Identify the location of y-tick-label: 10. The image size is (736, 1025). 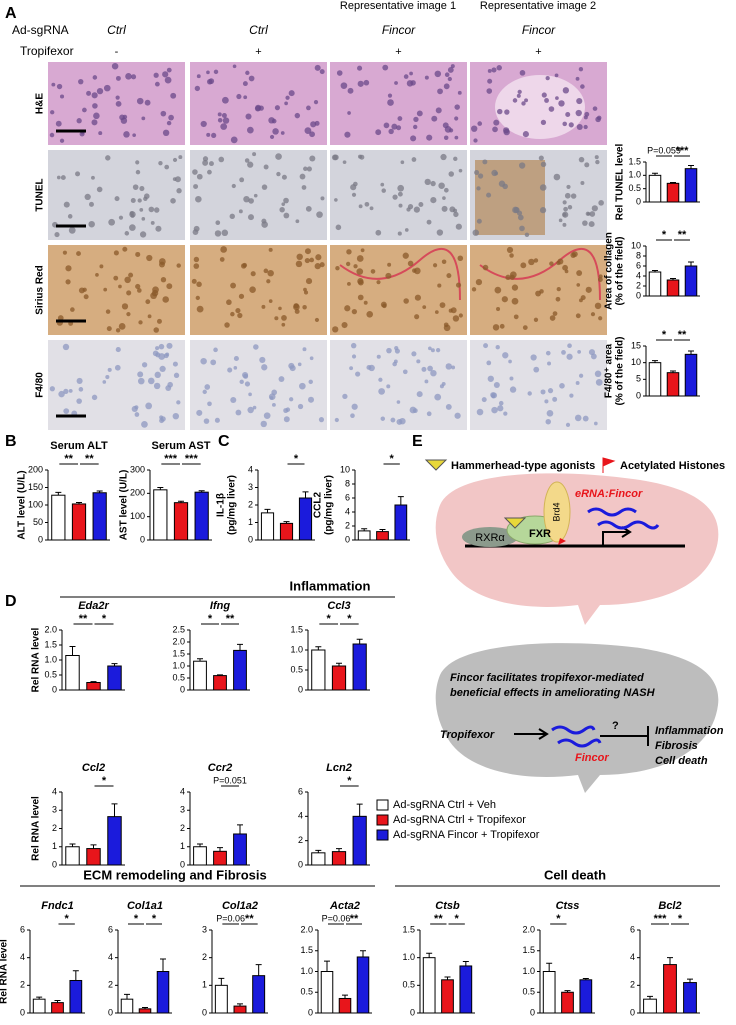
(636, 362).